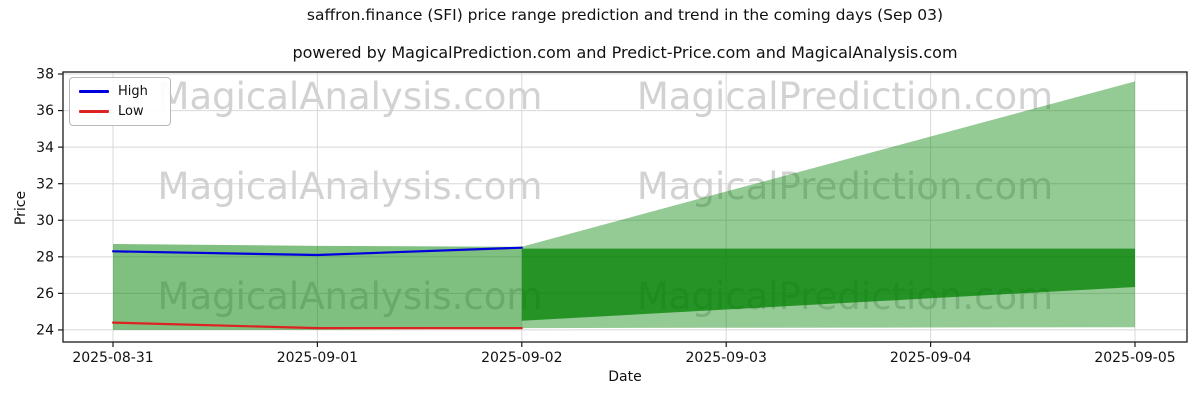  What do you see at coordinates (930, 358) in the screenshot?
I see `x-tick-label: 2025-09-04` at bounding box center [930, 358].